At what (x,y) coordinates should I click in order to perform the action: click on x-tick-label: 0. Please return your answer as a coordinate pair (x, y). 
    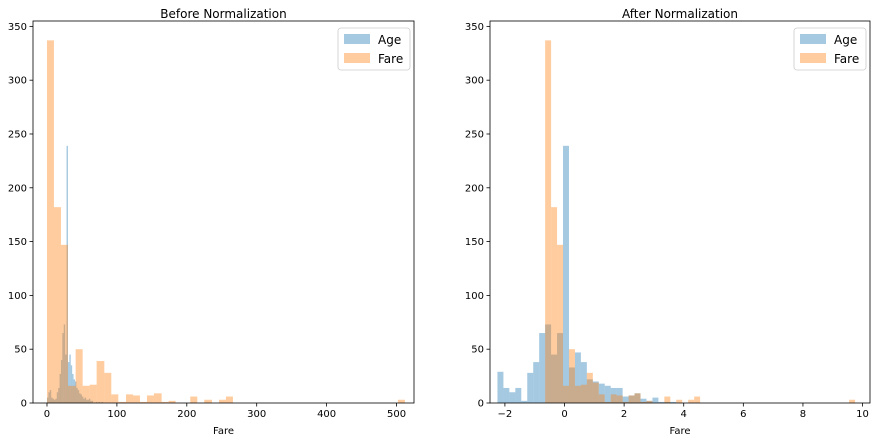
    Looking at the image, I should click on (564, 414).